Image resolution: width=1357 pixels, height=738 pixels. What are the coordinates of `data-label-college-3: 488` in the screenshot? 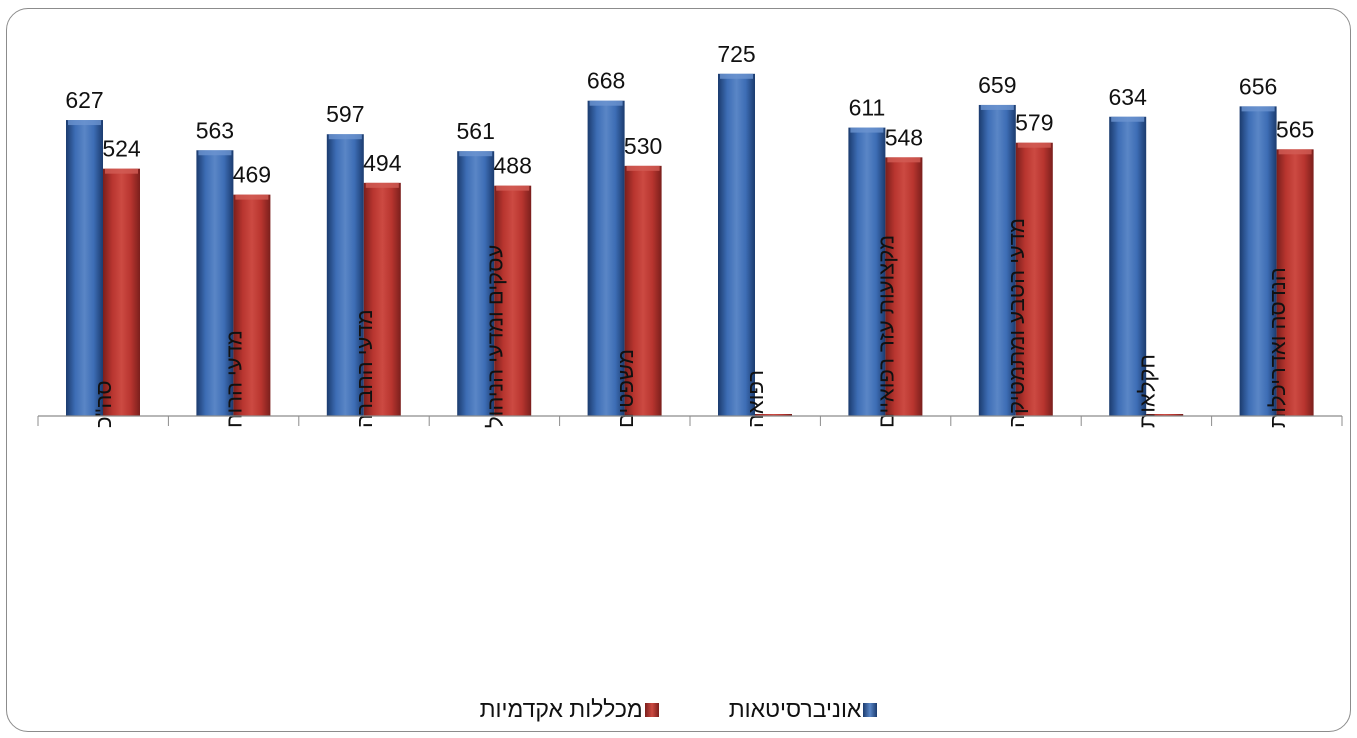 It's located at (513, 166).